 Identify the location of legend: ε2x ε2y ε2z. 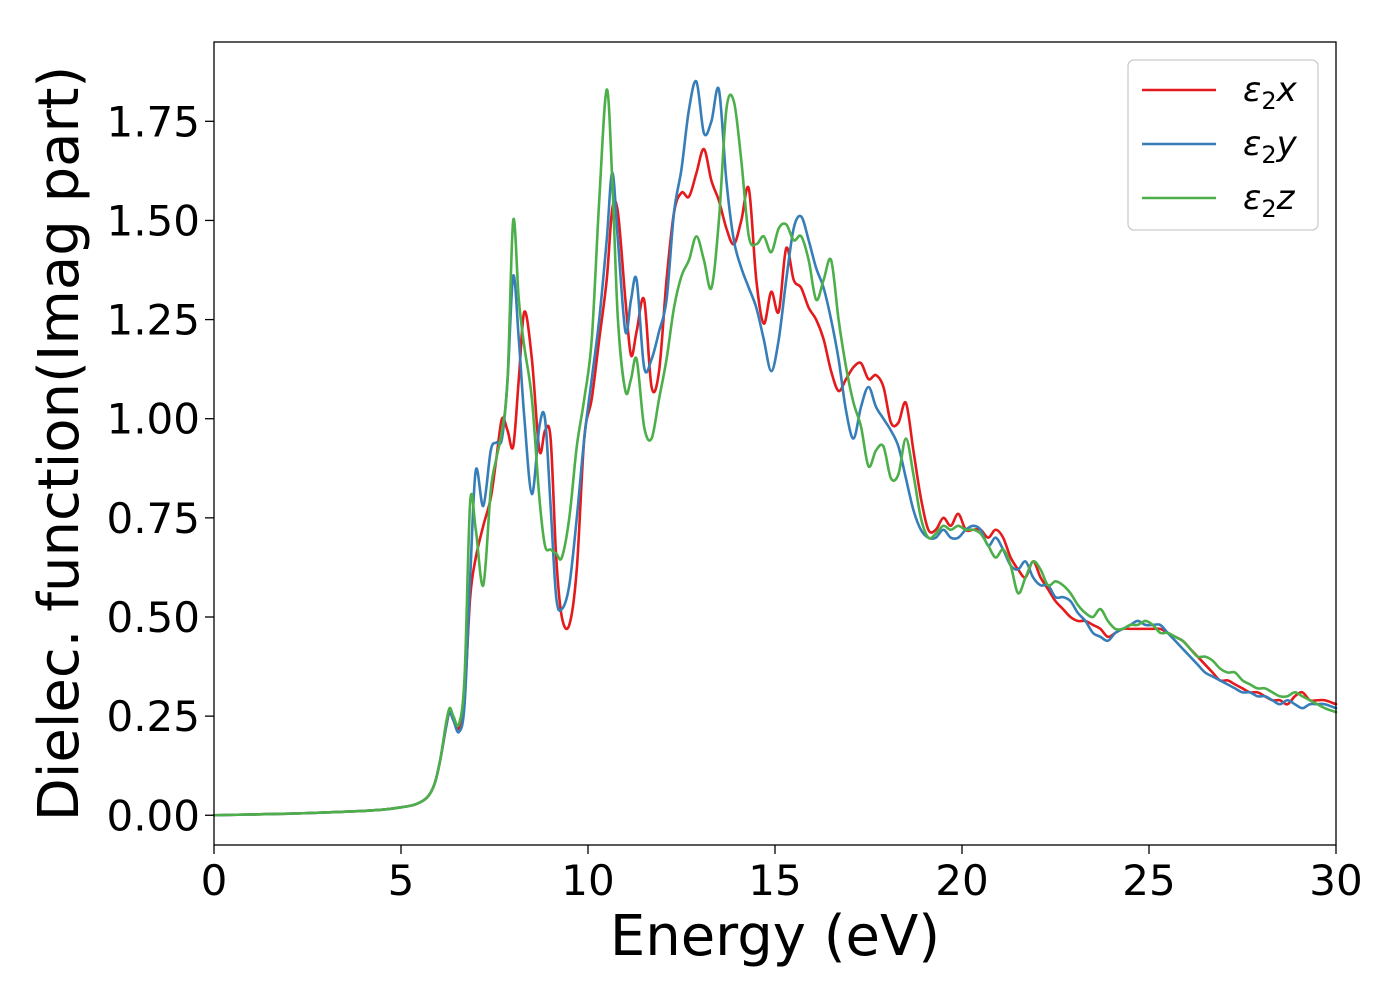
(1223, 145).